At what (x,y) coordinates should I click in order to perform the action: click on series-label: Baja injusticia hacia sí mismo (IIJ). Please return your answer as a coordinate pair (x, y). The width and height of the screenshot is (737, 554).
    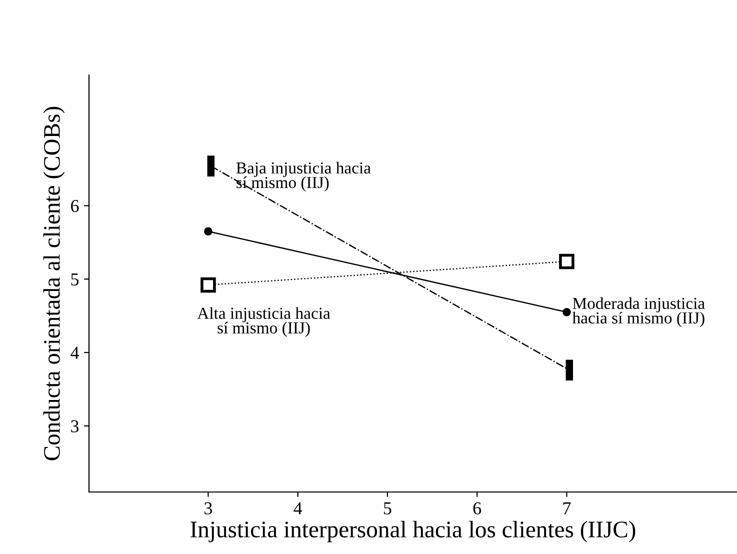
    Looking at the image, I should click on (303, 177).